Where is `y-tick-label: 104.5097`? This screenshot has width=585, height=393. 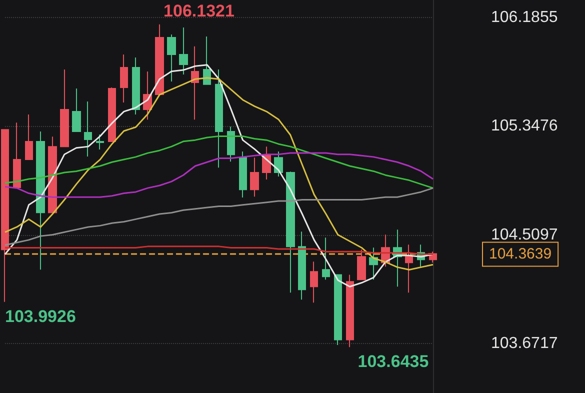
y-tick-label: 104.5097 is located at coordinates (524, 235).